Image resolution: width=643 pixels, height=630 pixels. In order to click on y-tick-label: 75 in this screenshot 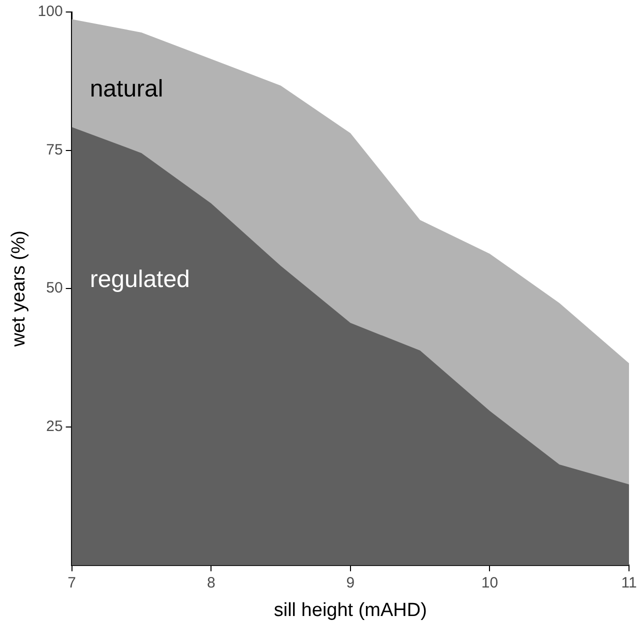, I will do `click(54, 149)`.